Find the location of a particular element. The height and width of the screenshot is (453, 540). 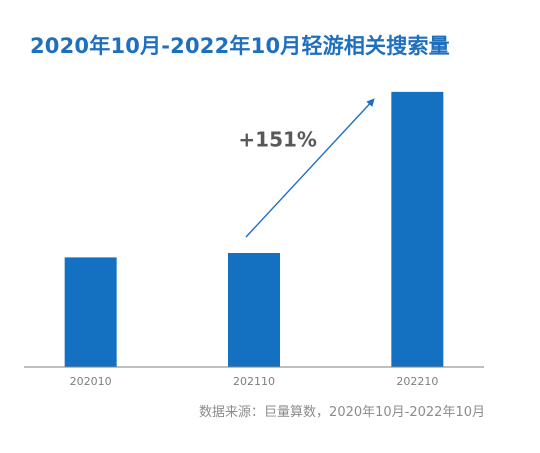

growth-annotation: +151% is located at coordinates (277, 139).